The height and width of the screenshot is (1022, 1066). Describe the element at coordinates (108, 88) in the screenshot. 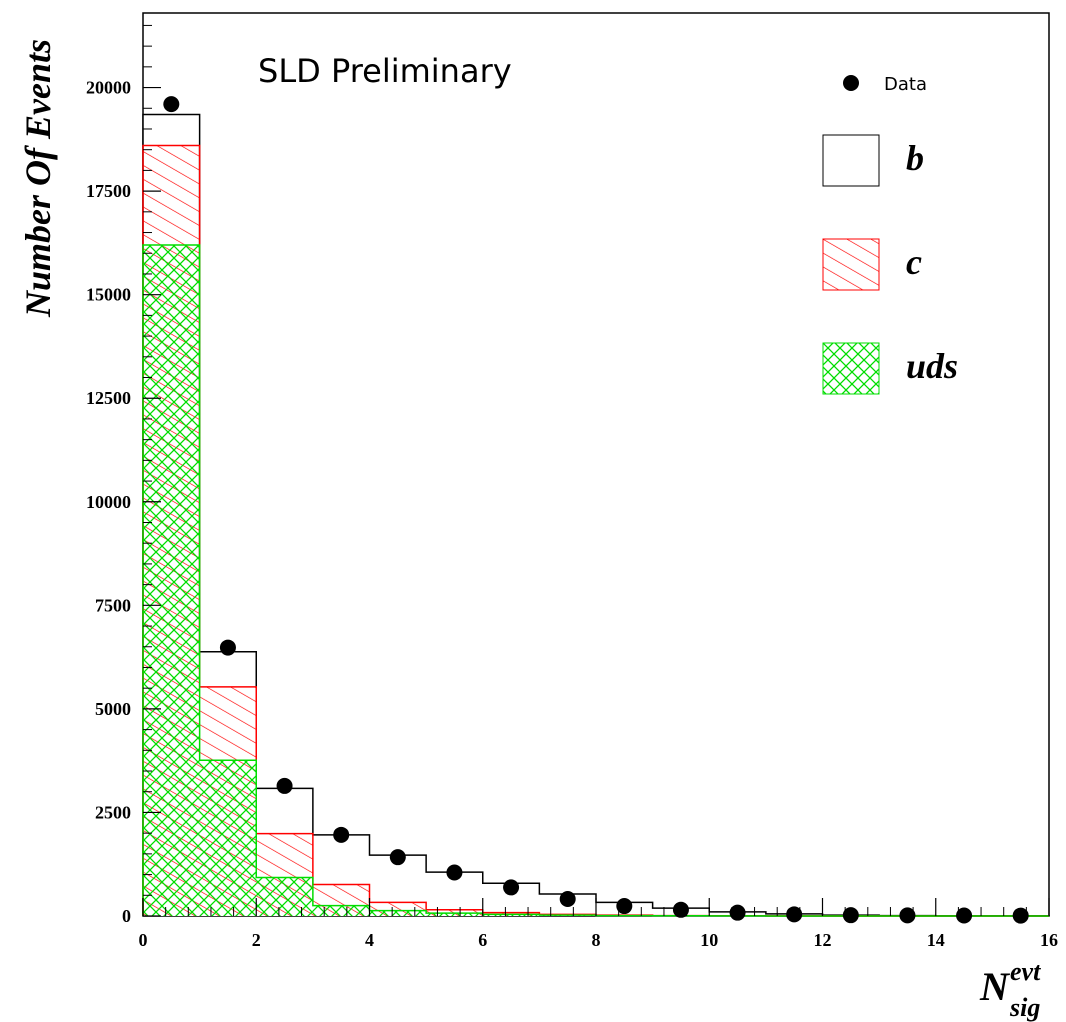

I see `y-tick-label-20000: 20000` at that location.